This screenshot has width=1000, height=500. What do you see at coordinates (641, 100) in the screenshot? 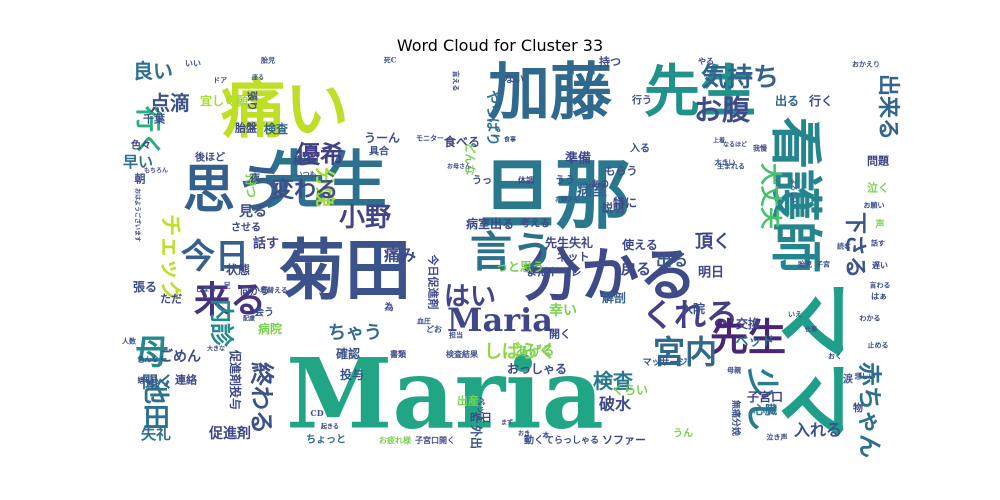
I see `word: 行う` at bounding box center [641, 100].